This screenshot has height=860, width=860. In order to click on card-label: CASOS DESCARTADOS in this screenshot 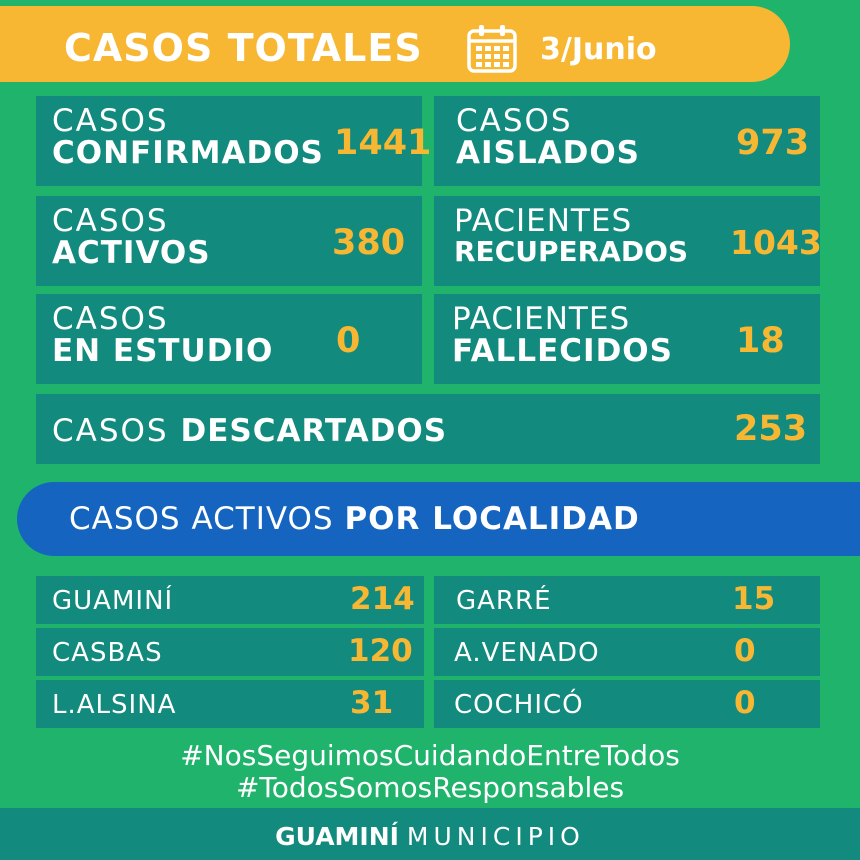, I will do `click(249, 431)`.